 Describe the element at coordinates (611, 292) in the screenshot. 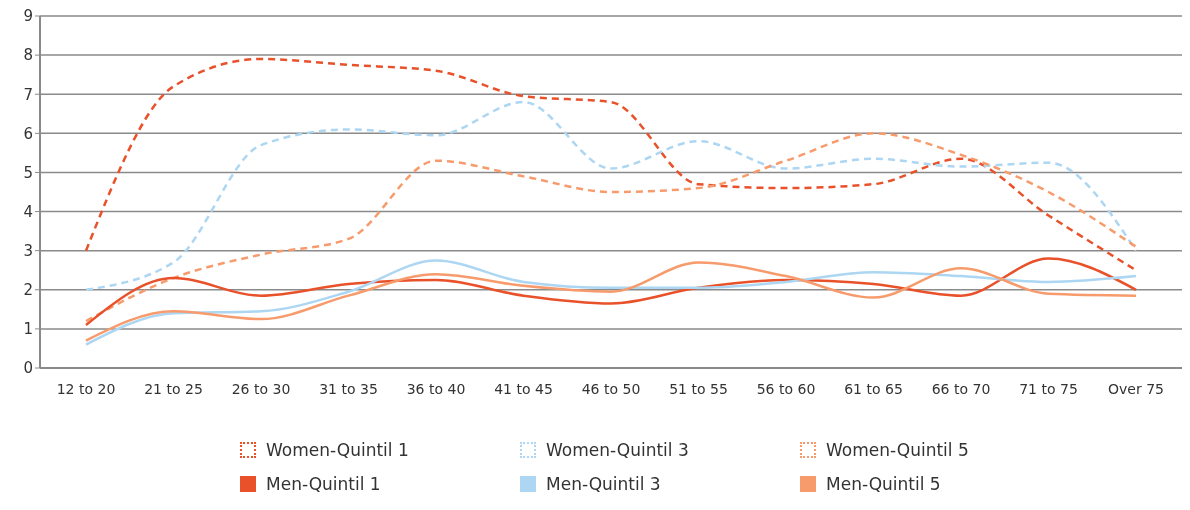

I see `line-series` at that location.